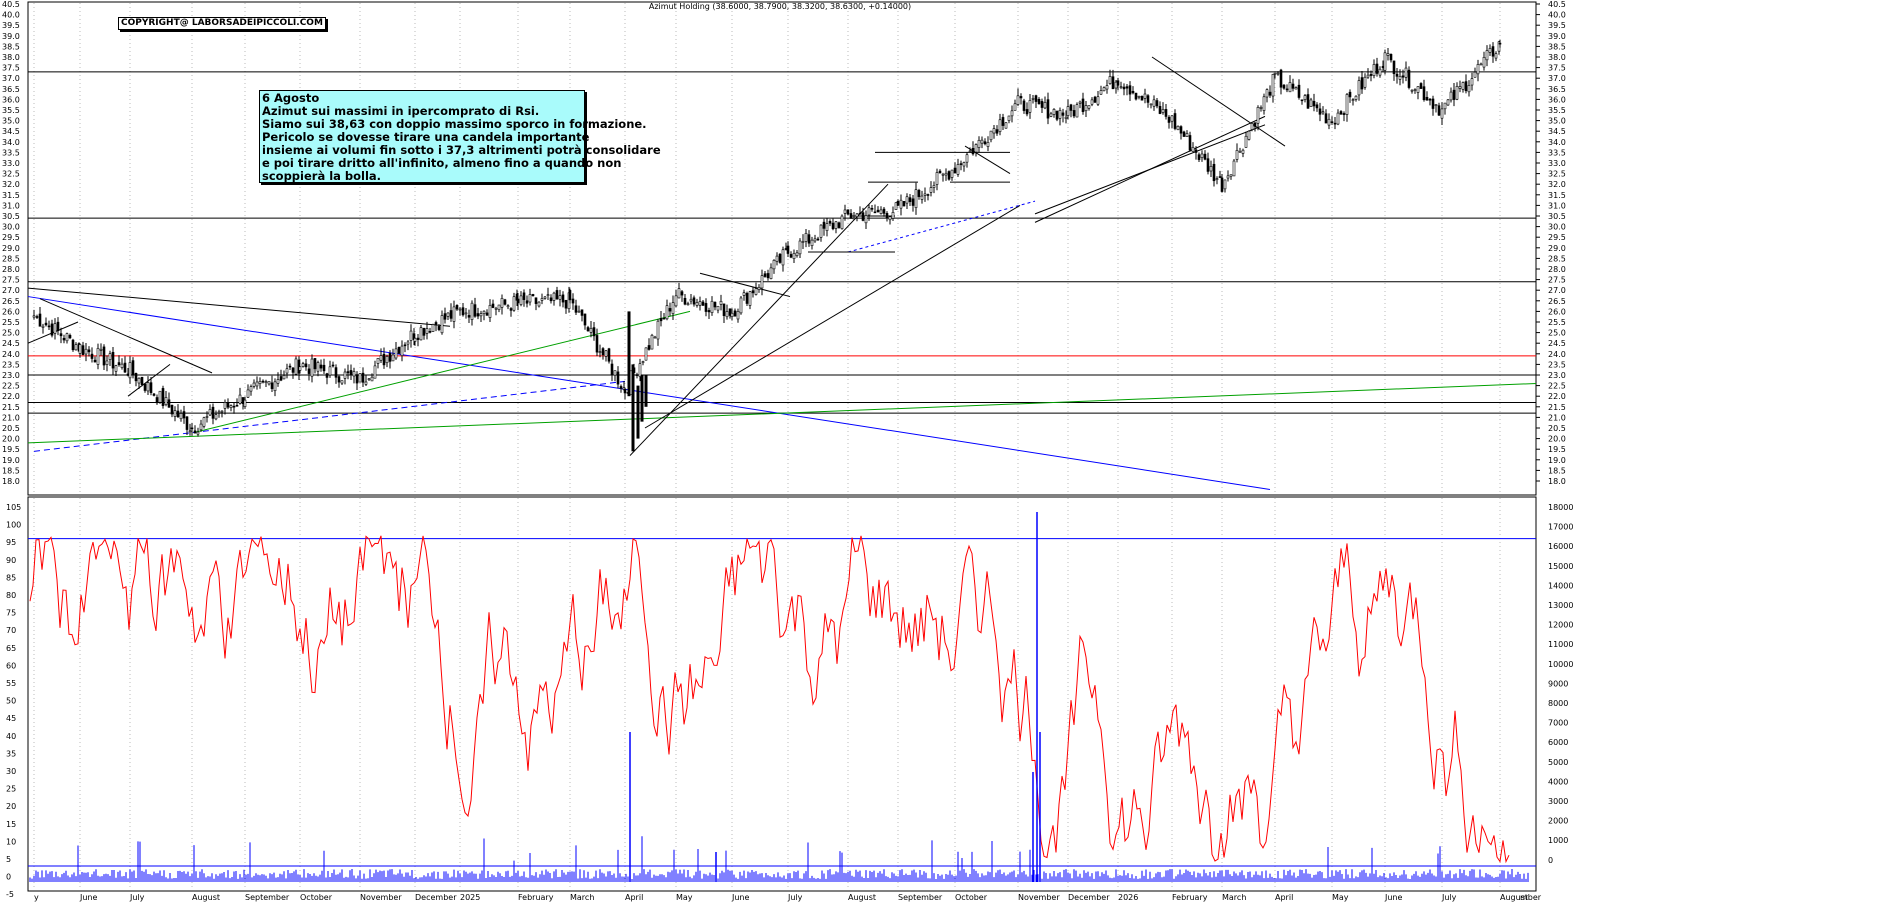 The width and height of the screenshot is (1890, 902). I want to click on price-tick-left: 39.5, so click(11, 25).